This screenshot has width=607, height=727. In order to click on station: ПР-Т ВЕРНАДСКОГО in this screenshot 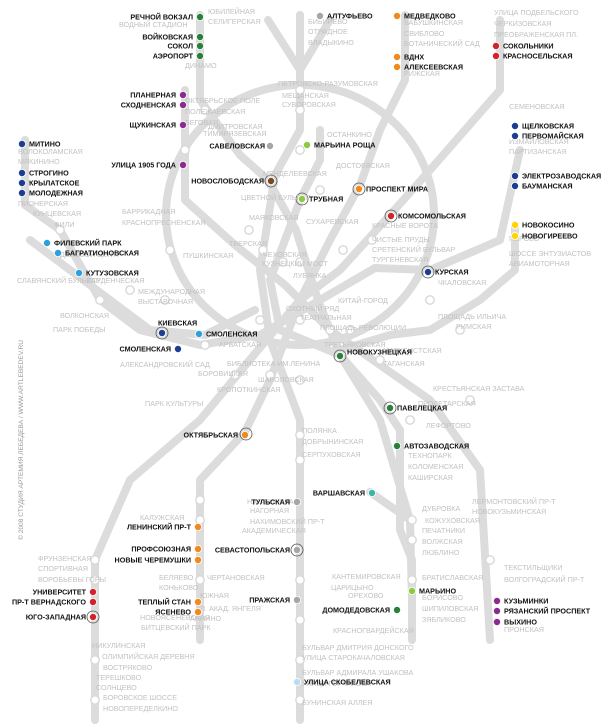, I will do `click(55, 602)`.